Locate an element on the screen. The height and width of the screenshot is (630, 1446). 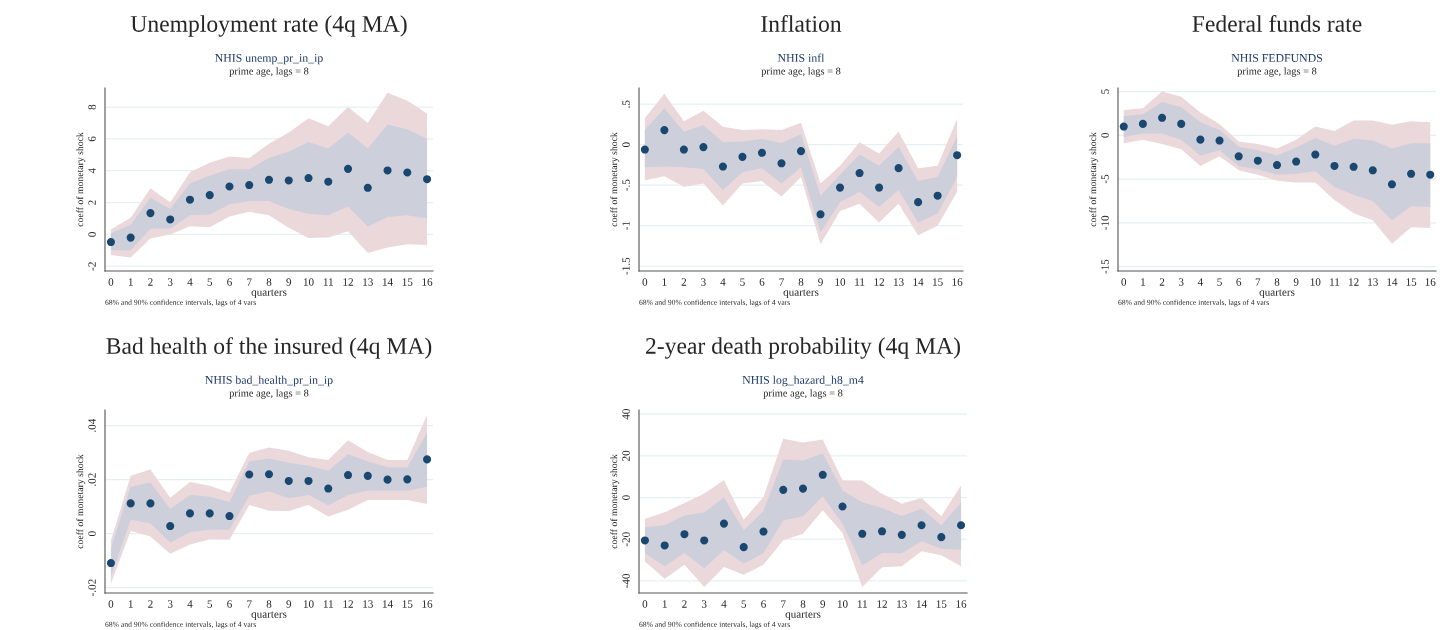
x-tick-label: 11 is located at coordinates (328, 604).